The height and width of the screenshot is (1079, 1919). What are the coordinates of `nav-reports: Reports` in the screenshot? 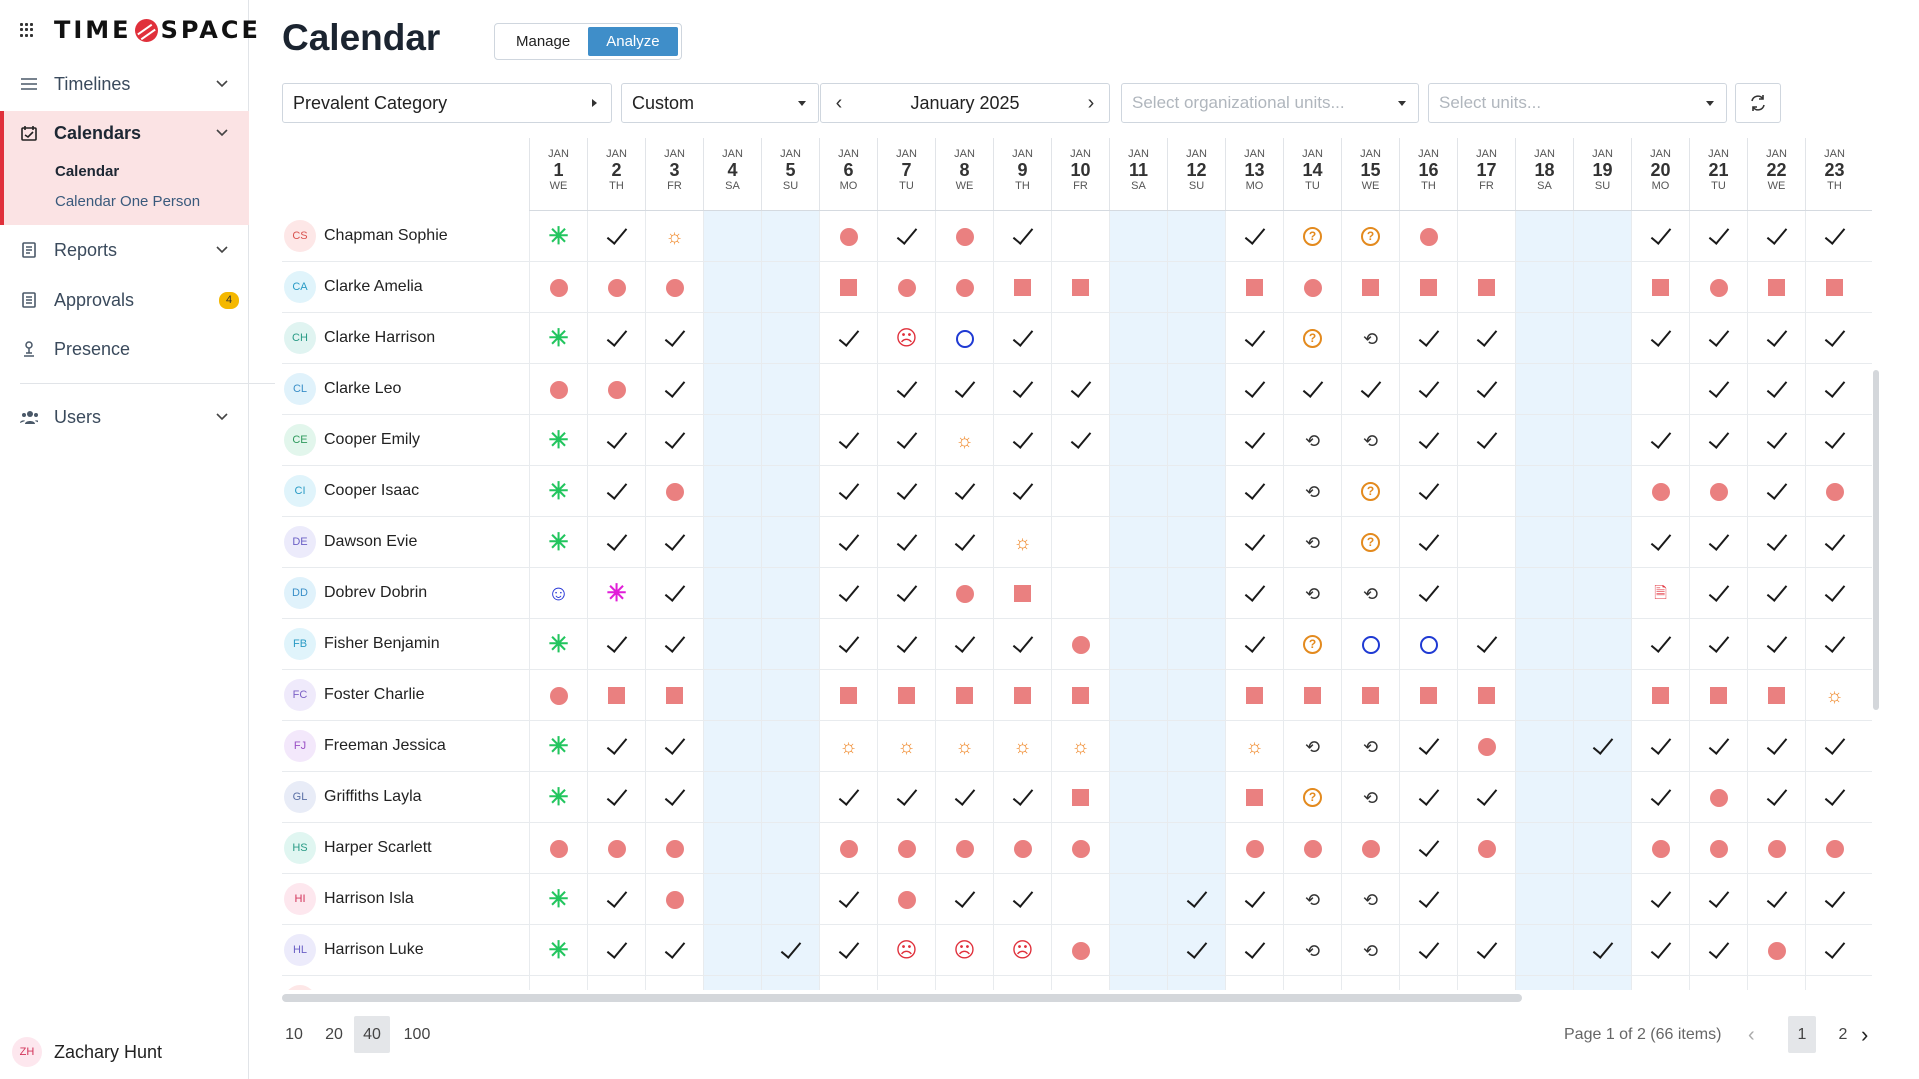 It's located at (124, 250).